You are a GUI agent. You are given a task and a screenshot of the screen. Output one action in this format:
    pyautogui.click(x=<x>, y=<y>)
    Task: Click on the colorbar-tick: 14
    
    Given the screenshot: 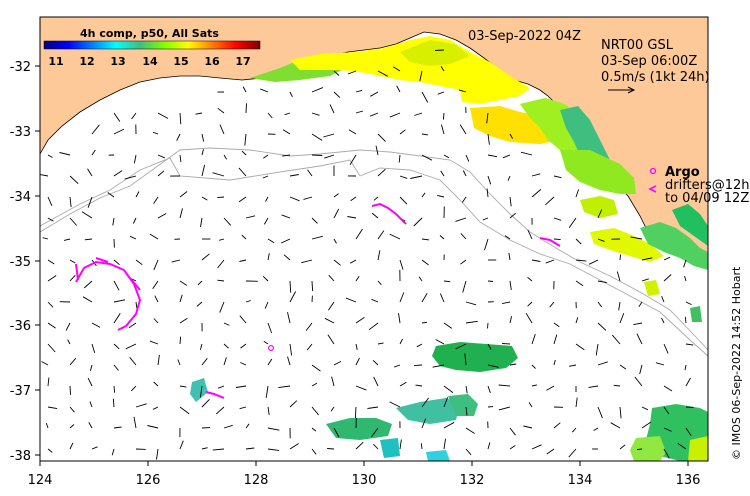 What is the action you would take?
    pyautogui.click(x=150, y=61)
    